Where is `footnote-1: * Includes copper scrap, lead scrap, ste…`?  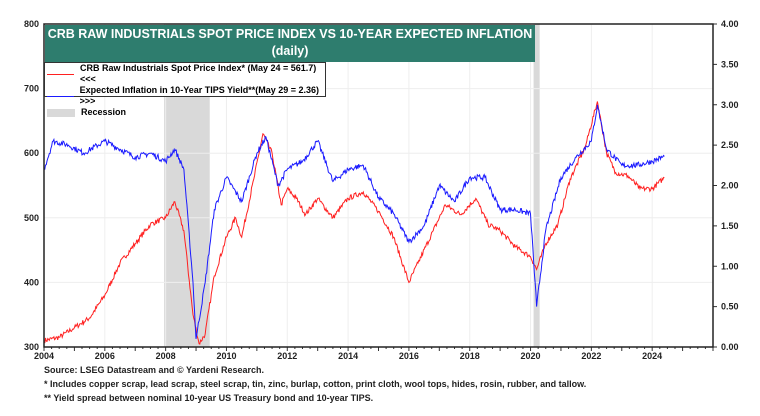 footnote-1: * Includes copper scrap, lead scrap, ste… is located at coordinates (315, 384).